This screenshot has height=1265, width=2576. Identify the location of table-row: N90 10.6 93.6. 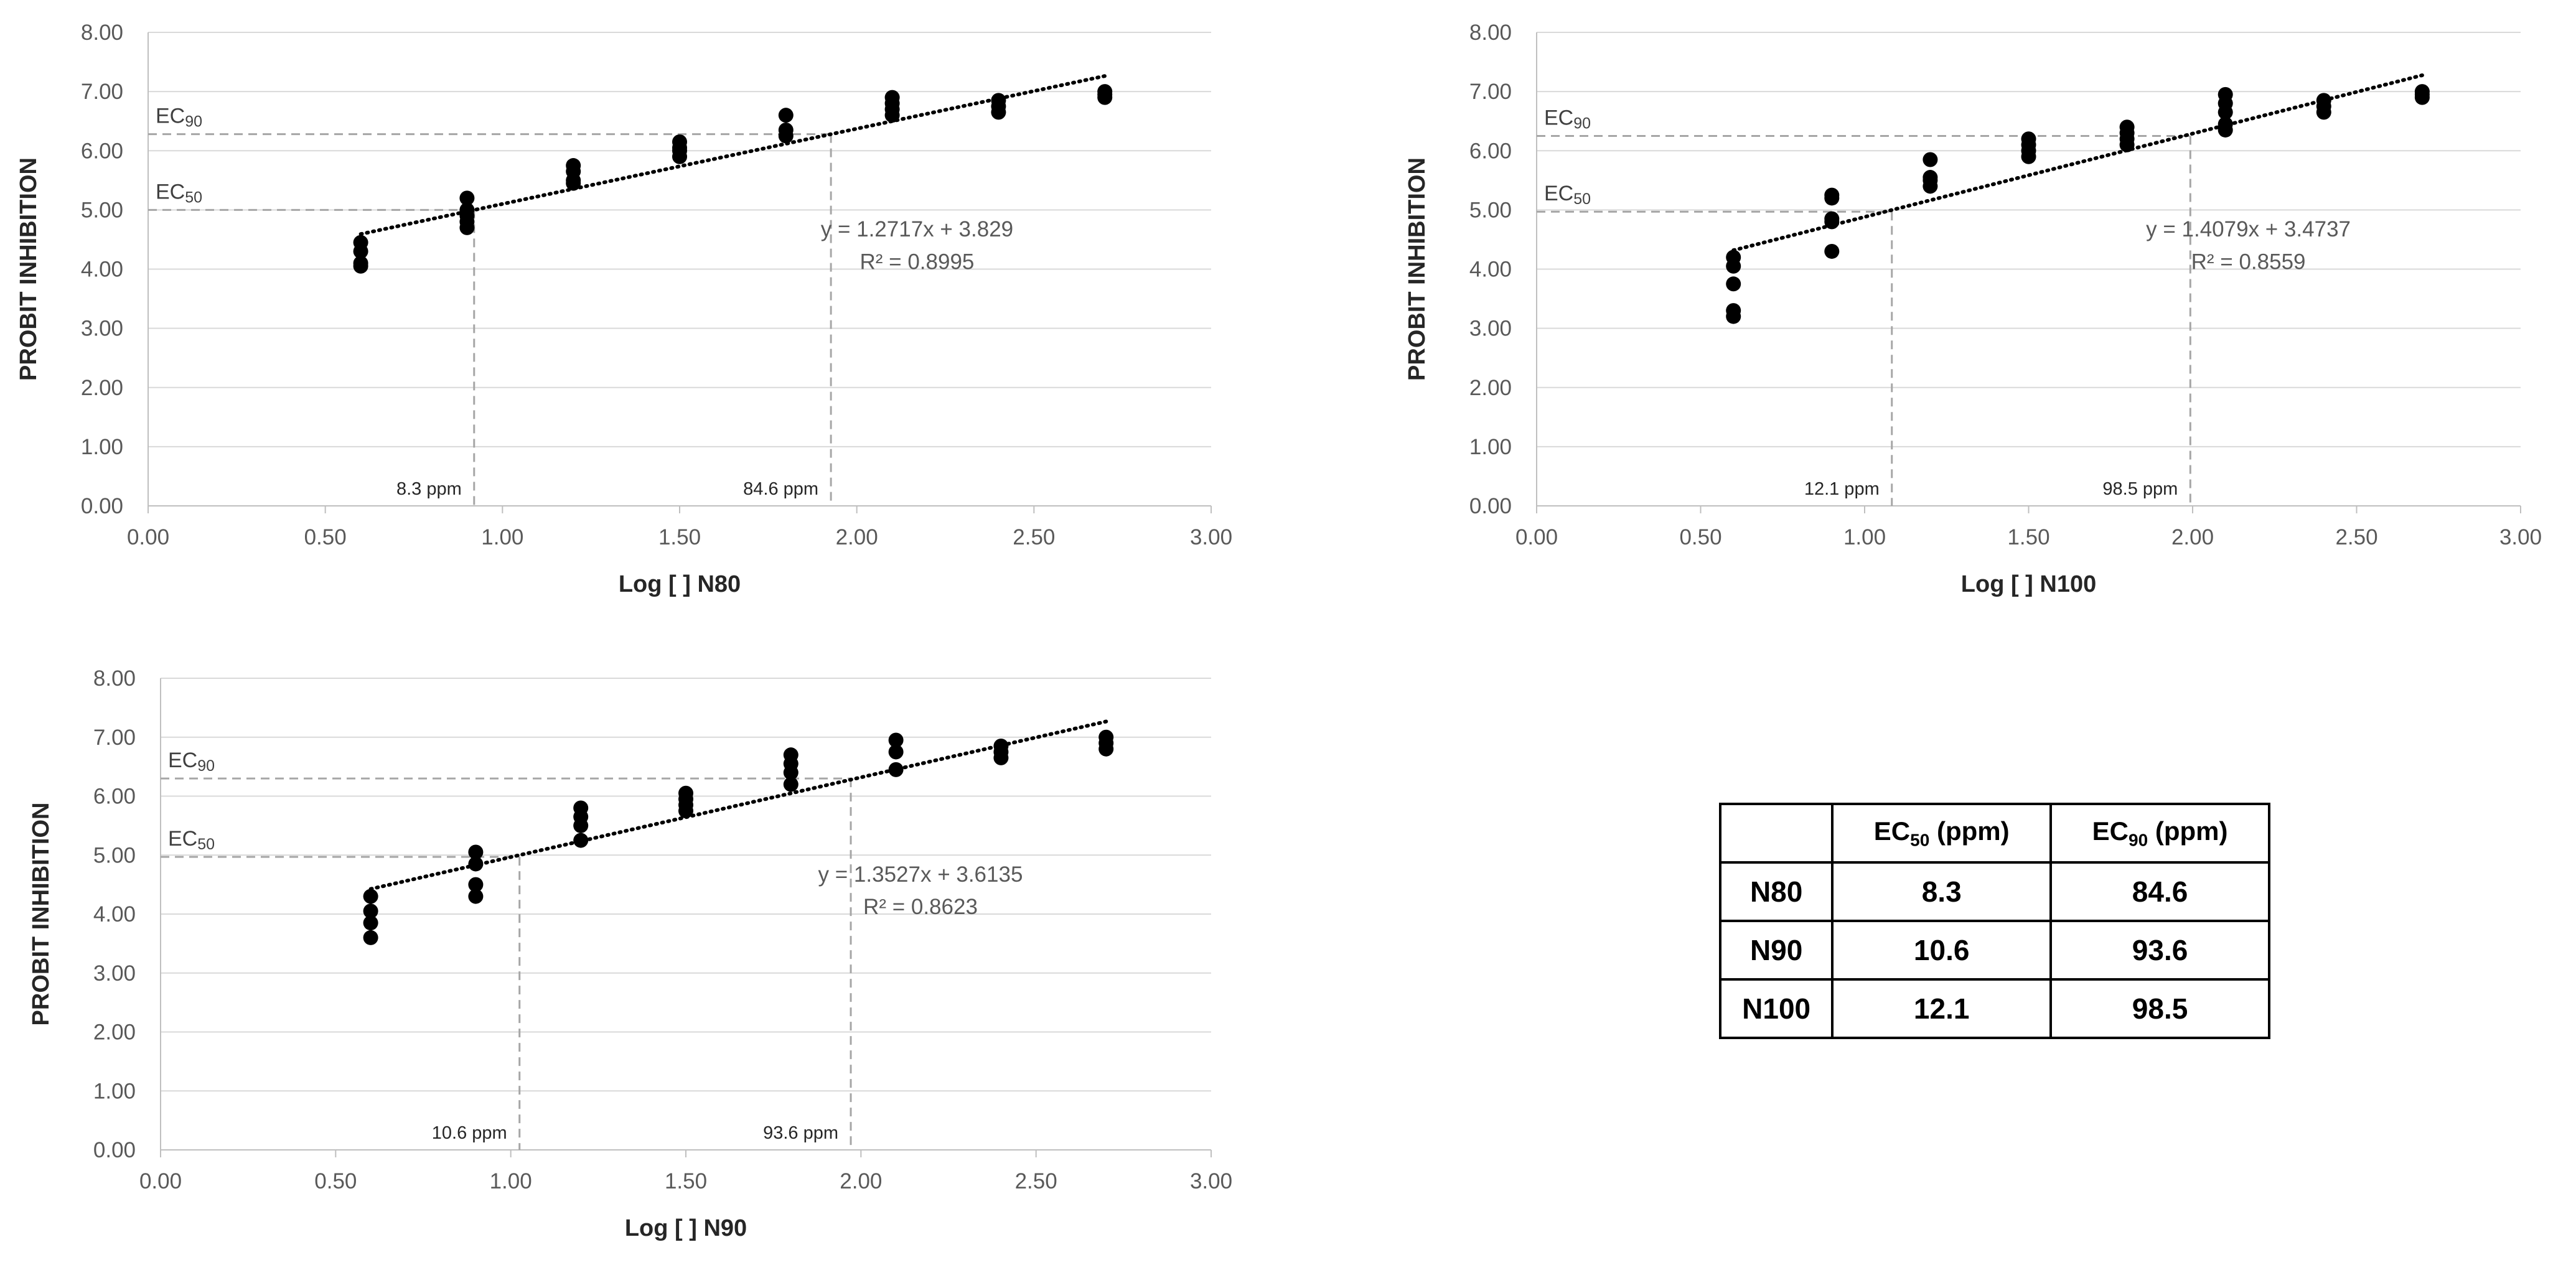
(1994, 950).